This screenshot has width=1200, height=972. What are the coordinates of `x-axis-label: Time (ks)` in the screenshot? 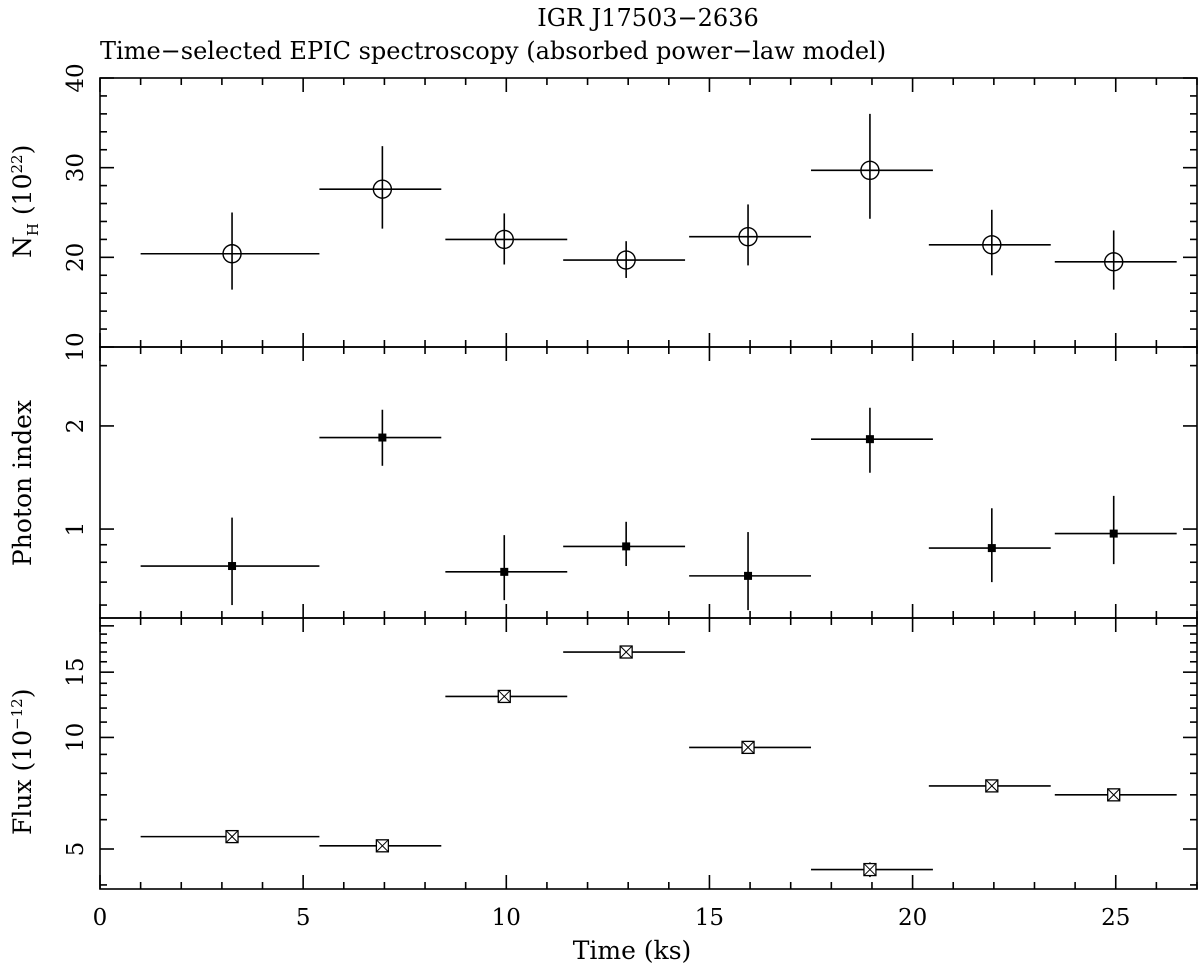 It's located at (632, 950).